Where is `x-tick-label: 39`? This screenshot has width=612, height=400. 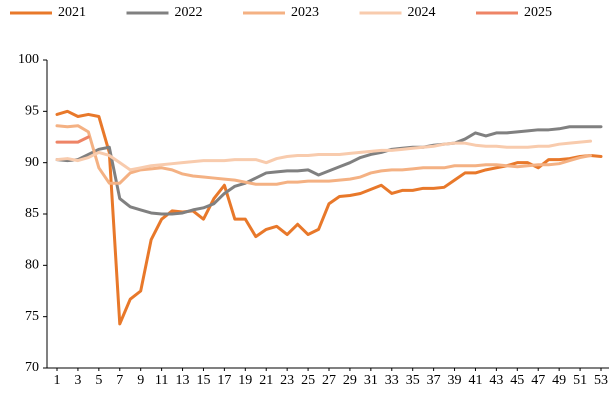 x-tick-label: 39 is located at coordinates (455, 380).